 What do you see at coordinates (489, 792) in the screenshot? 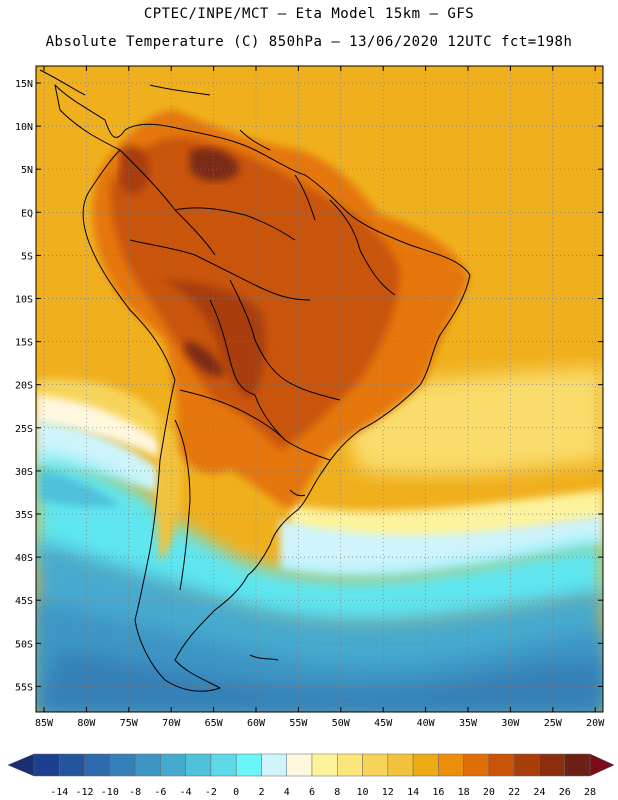
I see `colorbar-label: 20` at bounding box center [489, 792].